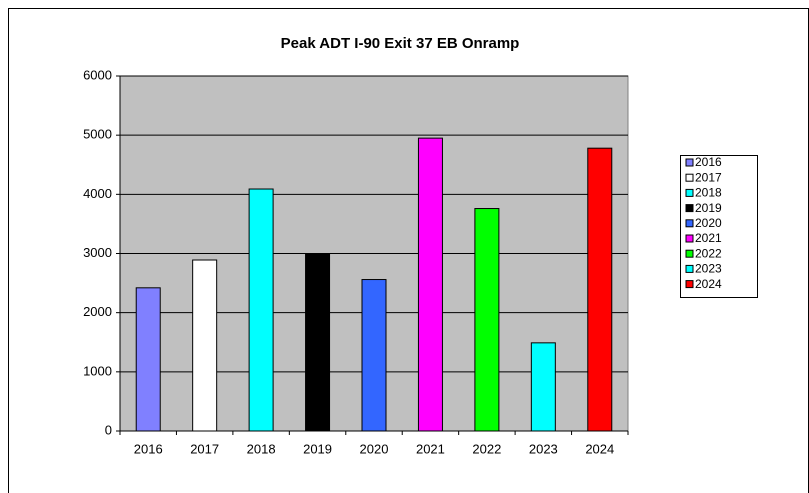  I want to click on legend-label: 2023, so click(708, 269).